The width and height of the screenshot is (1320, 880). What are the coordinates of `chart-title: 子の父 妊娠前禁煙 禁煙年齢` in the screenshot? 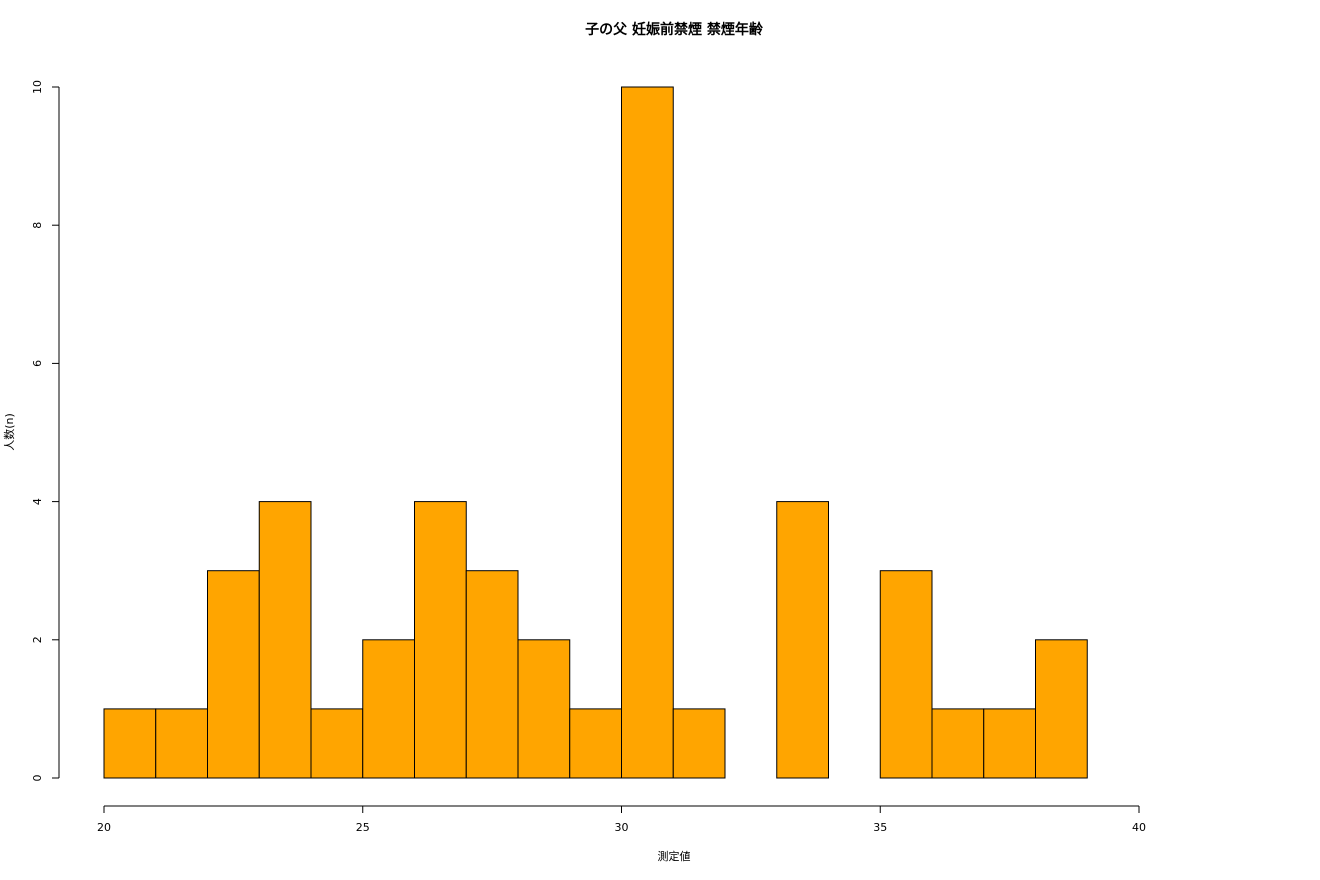 It's located at (674, 29).